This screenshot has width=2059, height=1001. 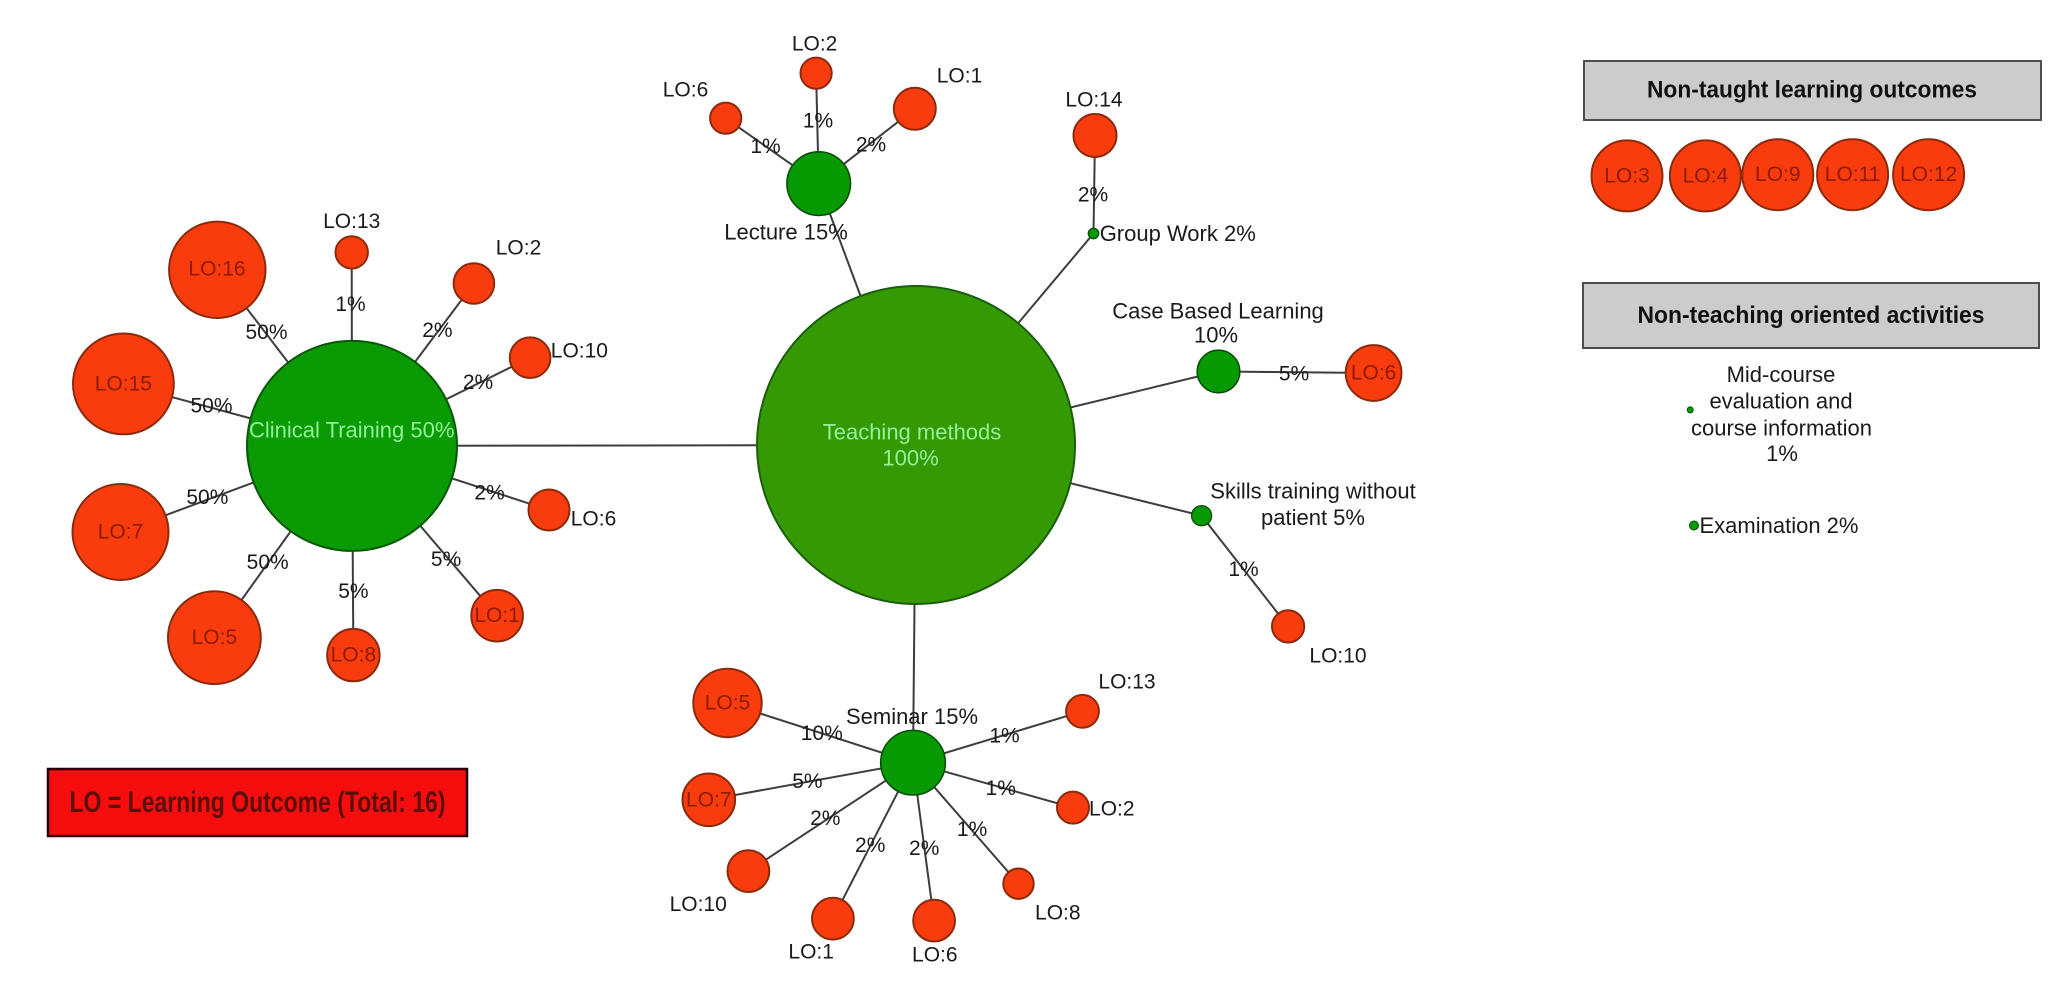 What do you see at coordinates (1812, 90) in the screenshot?
I see `svg-text: Non-taught learning outcomes` at bounding box center [1812, 90].